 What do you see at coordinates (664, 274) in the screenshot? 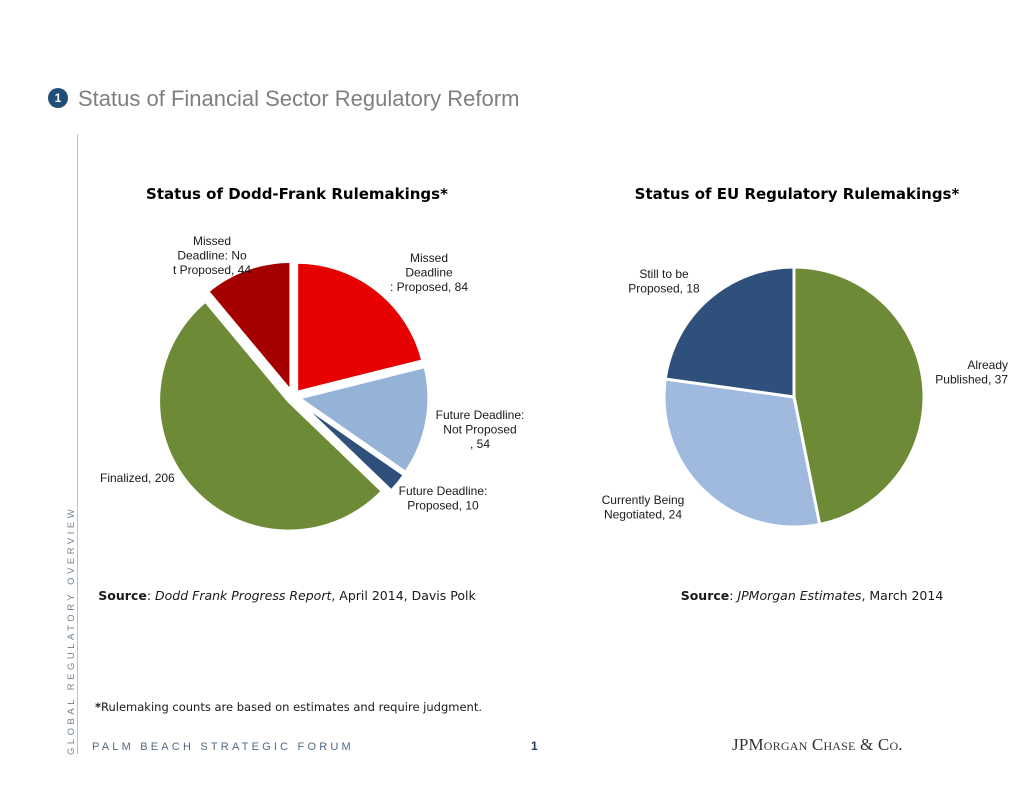
I see `slice-label-line: Still to be` at bounding box center [664, 274].